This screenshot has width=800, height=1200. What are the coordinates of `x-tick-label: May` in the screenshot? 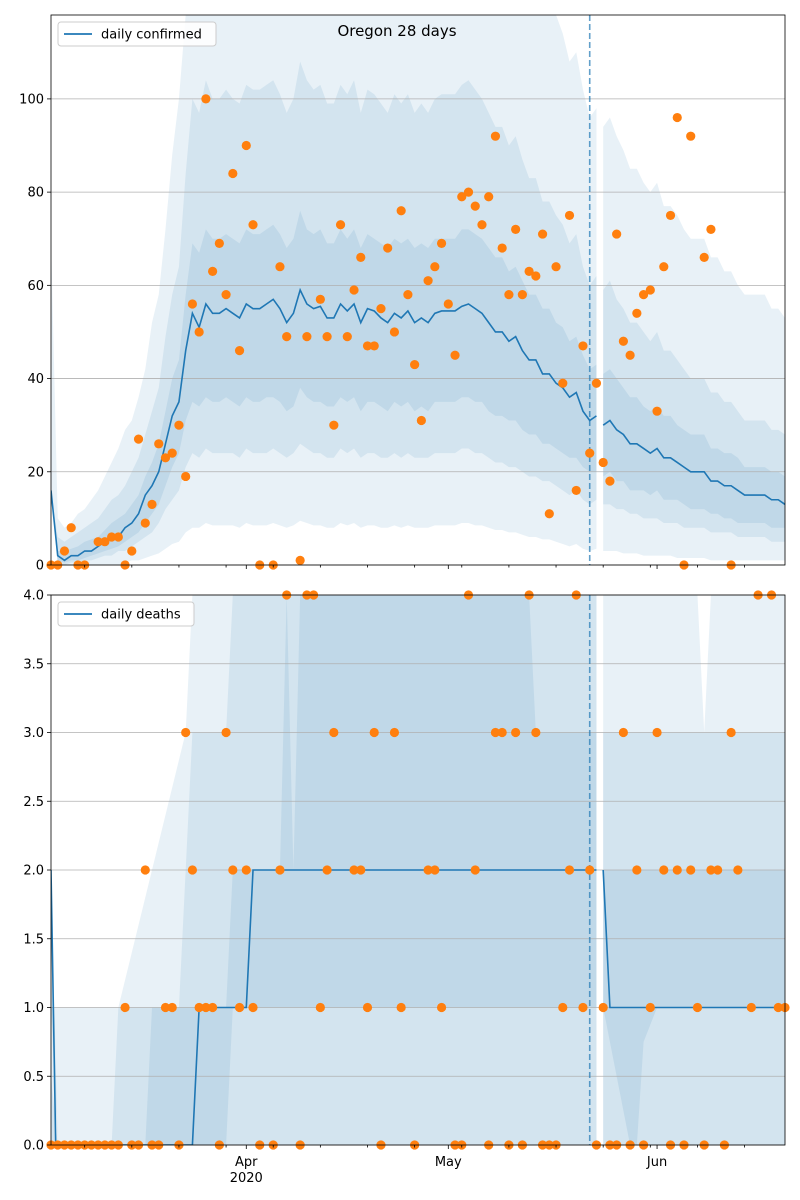 It's located at (448, 1162).